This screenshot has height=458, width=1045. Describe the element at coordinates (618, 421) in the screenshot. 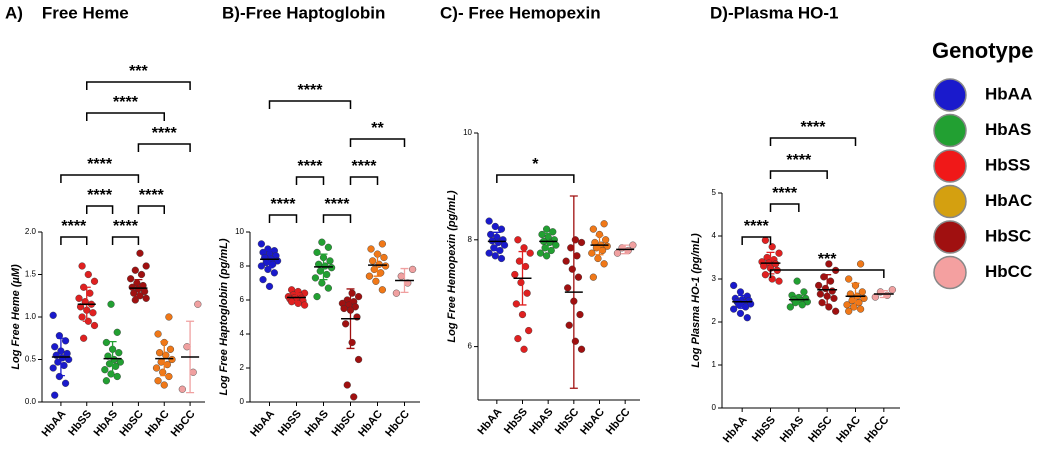

I see `x-tick-label: HbCC` at that location.